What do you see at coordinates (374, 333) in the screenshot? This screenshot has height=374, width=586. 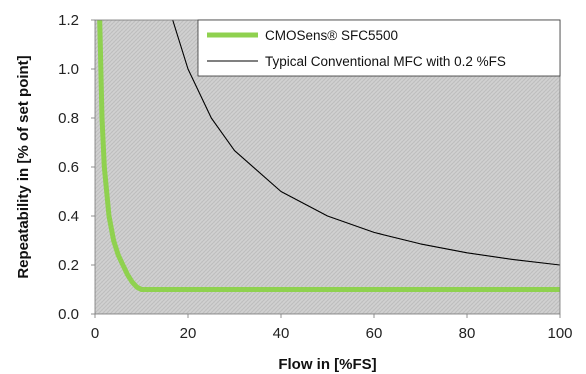 I see `x-tick-label: 60` at bounding box center [374, 333].